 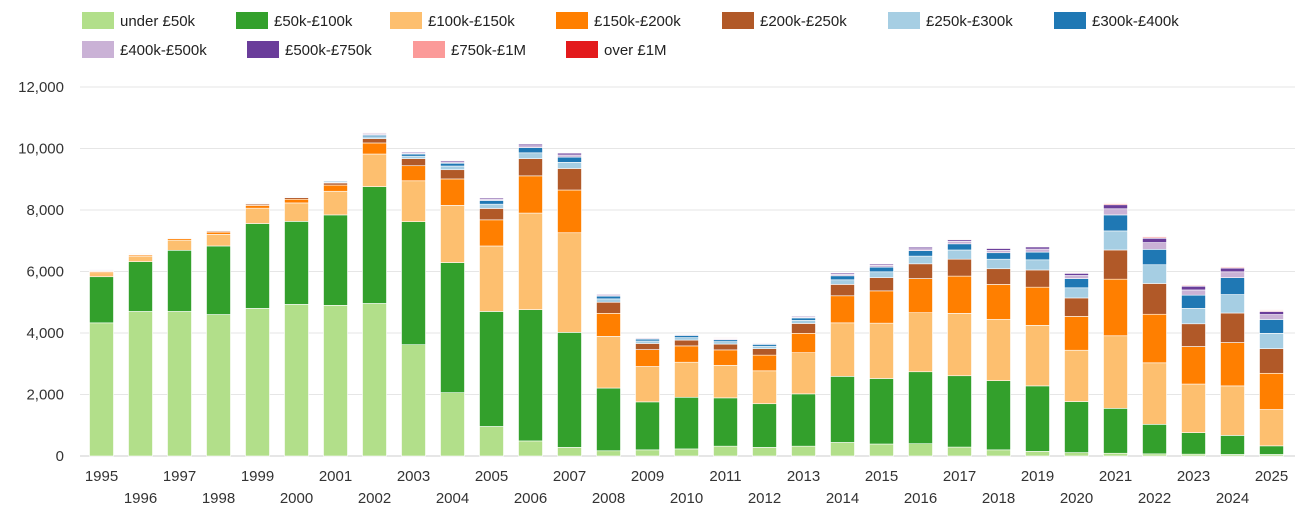 What do you see at coordinates (139, 21) in the screenshot?
I see `legend-item: under £50k` at bounding box center [139, 21].